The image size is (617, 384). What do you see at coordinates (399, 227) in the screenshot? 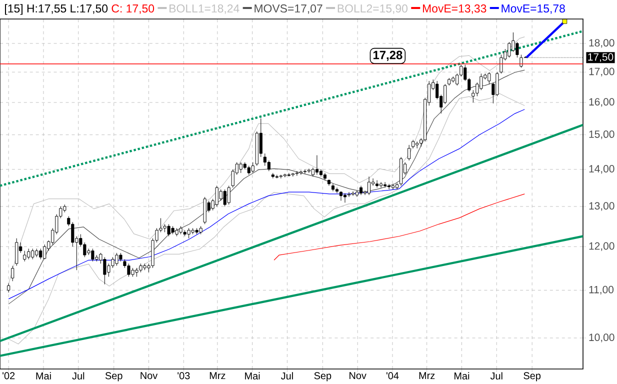
I see `line-series` at bounding box center [399, 227].